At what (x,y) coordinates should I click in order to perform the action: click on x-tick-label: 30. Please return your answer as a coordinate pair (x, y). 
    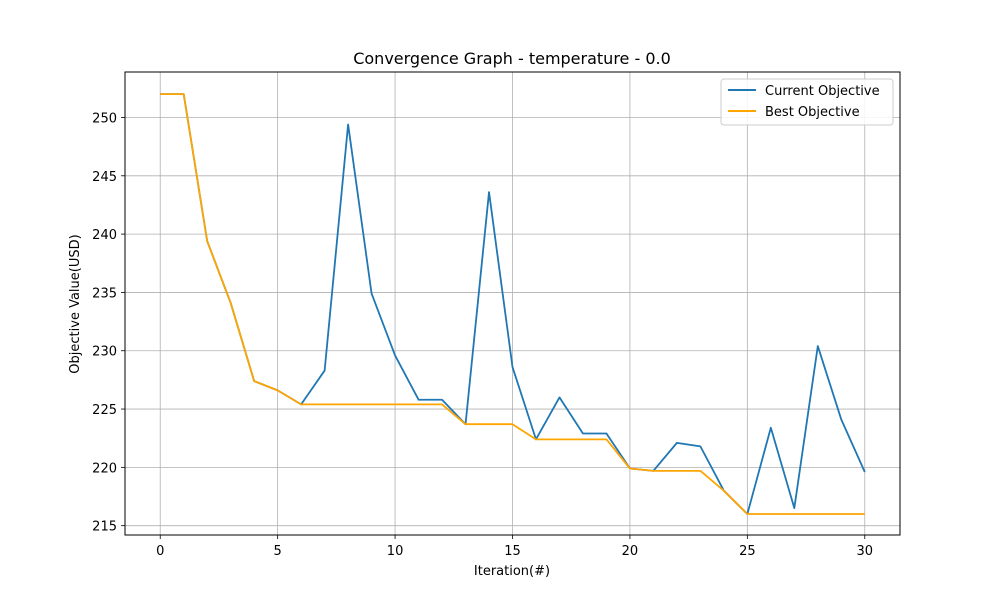
    Looking at the image, I should click on (864, 551).